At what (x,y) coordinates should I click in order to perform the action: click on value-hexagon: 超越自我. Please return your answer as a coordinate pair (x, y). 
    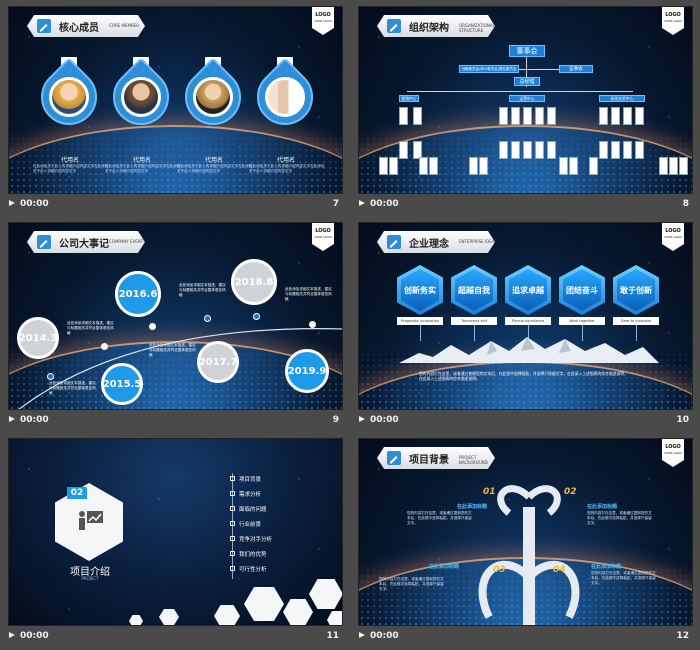
    Looking at the image, I should click on (474, 290).